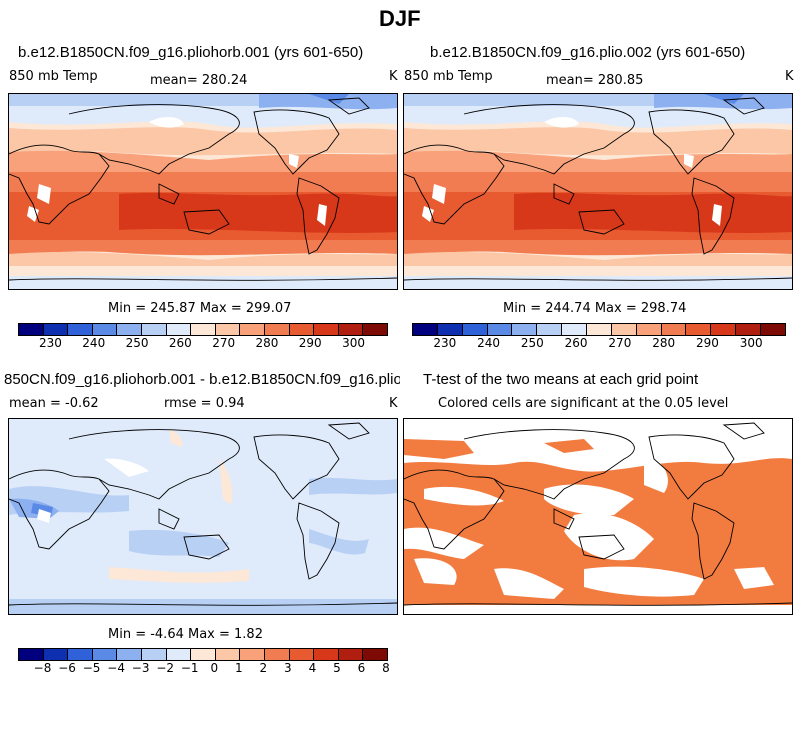 The width and height of the screenshot is (801, 733). I want to click on panel1-temp-field, so click(203, 191).